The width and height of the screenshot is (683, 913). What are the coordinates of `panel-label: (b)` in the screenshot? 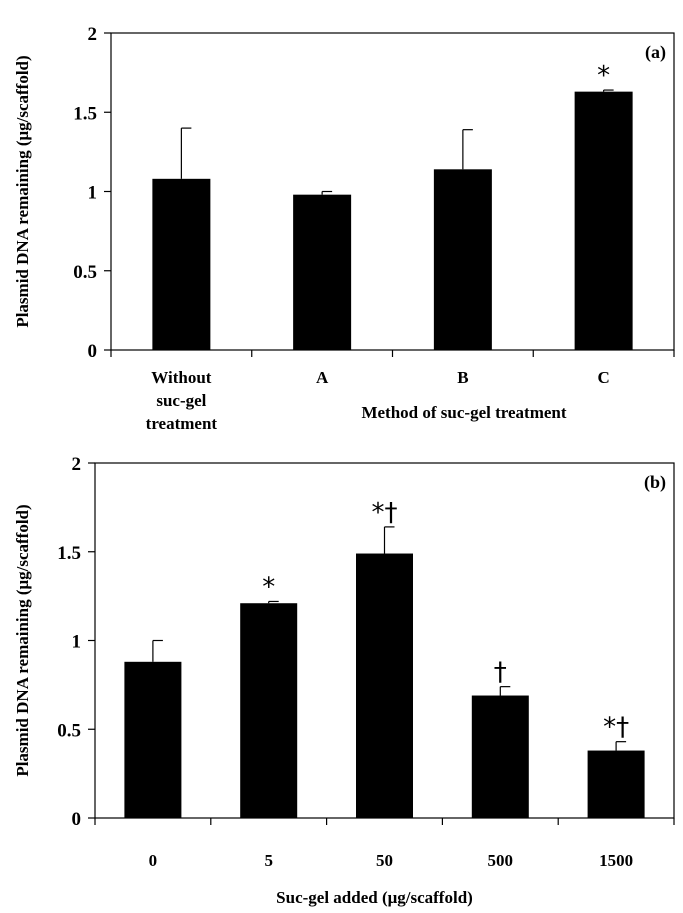 It's located at (655, 482).